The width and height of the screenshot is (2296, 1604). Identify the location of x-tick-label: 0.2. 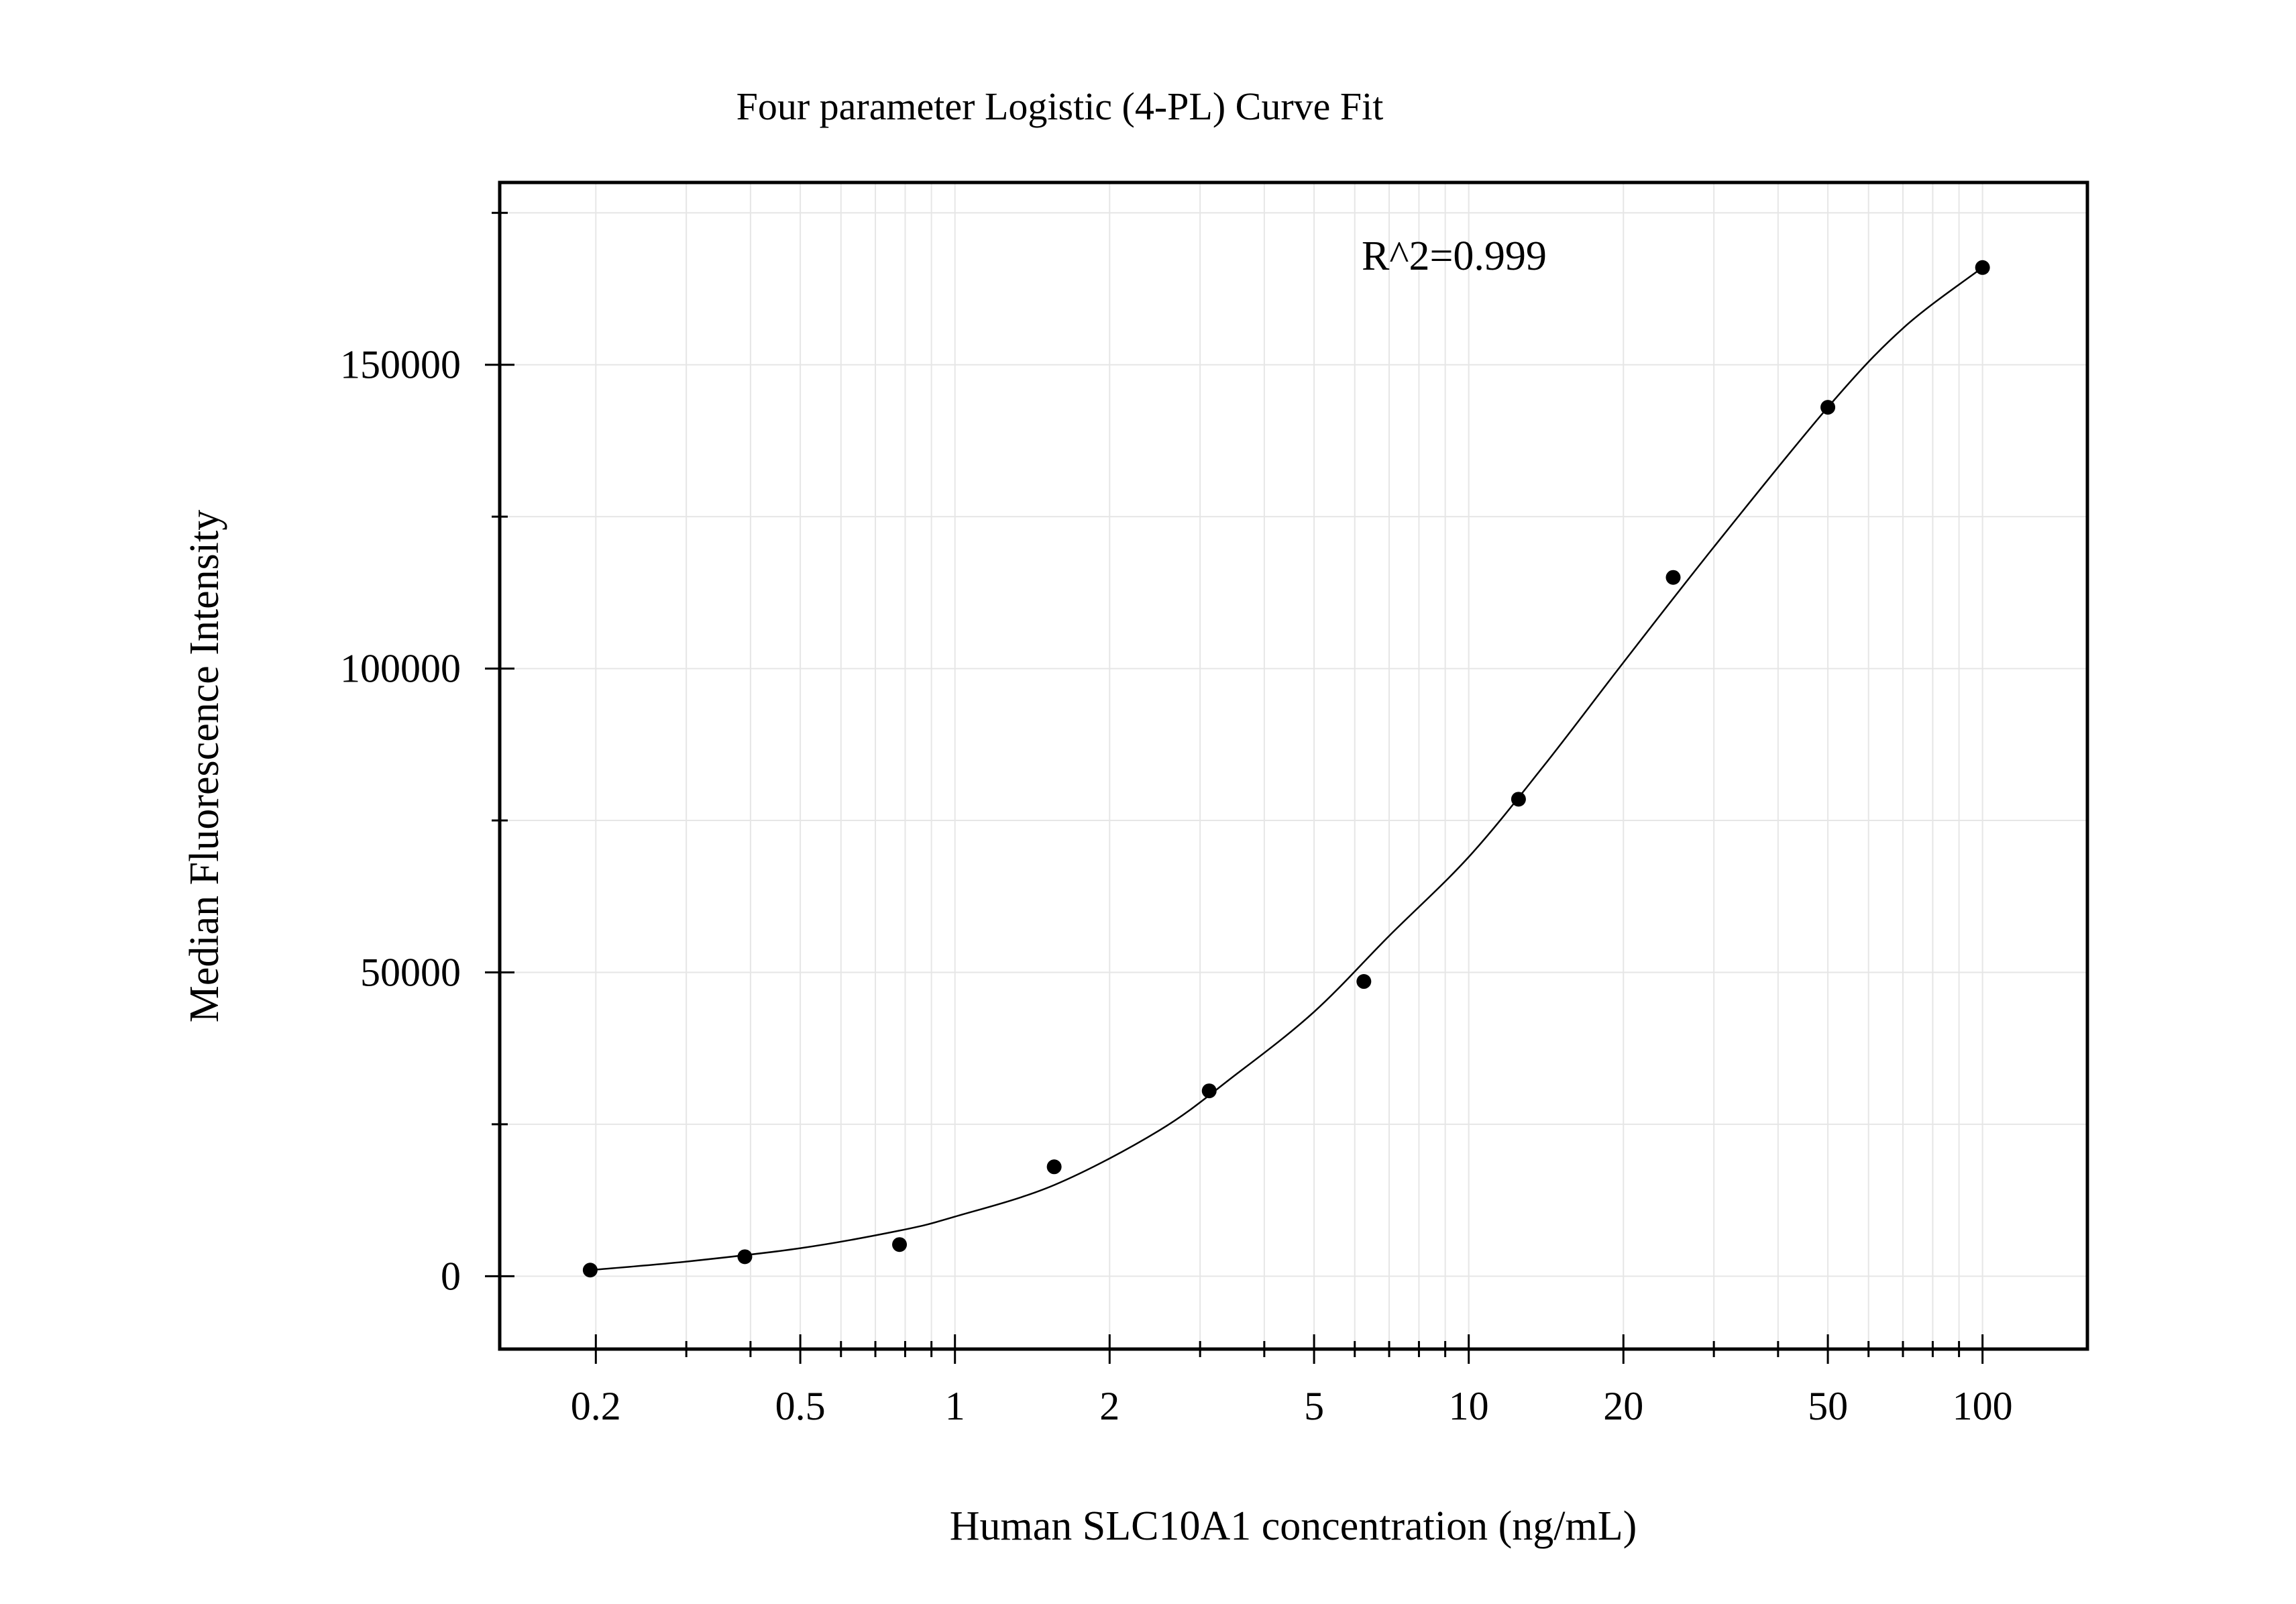
(596, 1406).